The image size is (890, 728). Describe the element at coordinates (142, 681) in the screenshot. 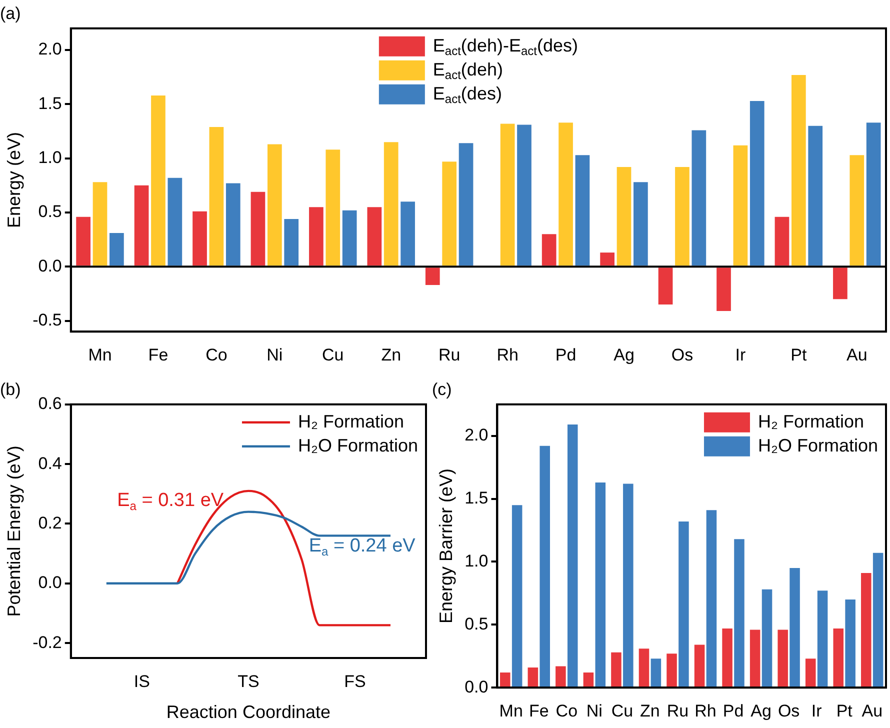

I see `x-tick-label: IS` at that location.